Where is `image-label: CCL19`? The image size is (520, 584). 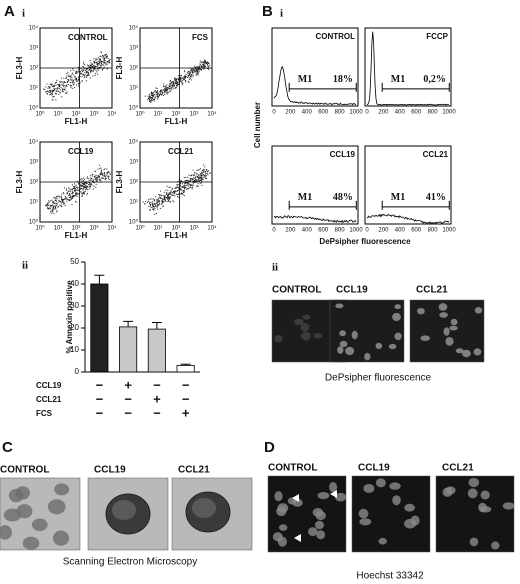
image-label: CCL19 is located at coordinates (352, 290).